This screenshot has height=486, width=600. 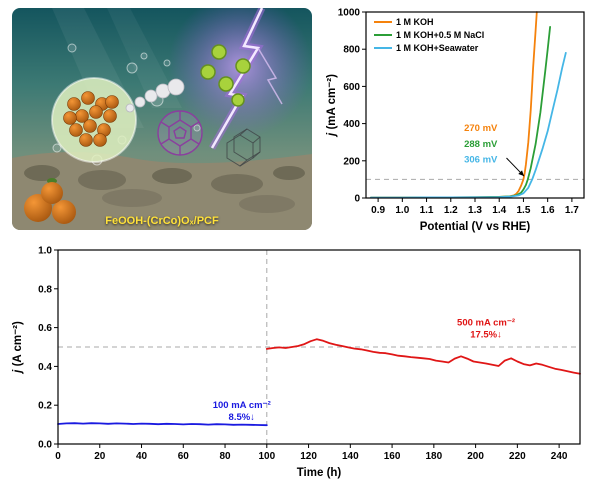 I want to click on svg-text: 1000, so click(x=349, y=13).